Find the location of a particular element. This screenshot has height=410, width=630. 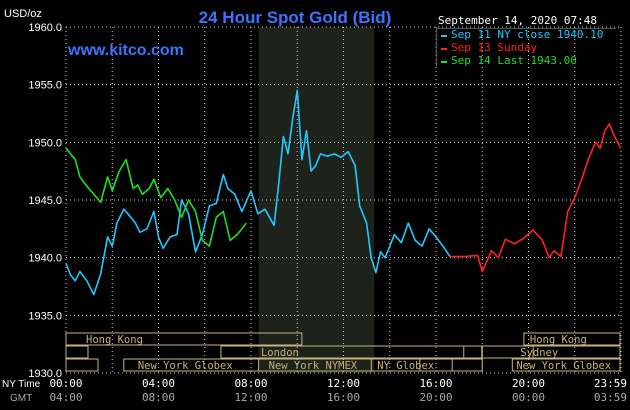

legend-swatch-sunday is located at coordinates (444, 49).